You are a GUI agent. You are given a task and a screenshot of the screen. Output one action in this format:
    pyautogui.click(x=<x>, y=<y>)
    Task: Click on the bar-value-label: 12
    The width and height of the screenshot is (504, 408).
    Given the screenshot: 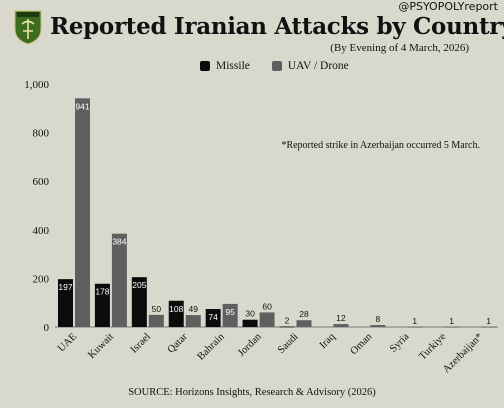 What is the action you would take?
    pyautogui.click(x=341, y=318)
    